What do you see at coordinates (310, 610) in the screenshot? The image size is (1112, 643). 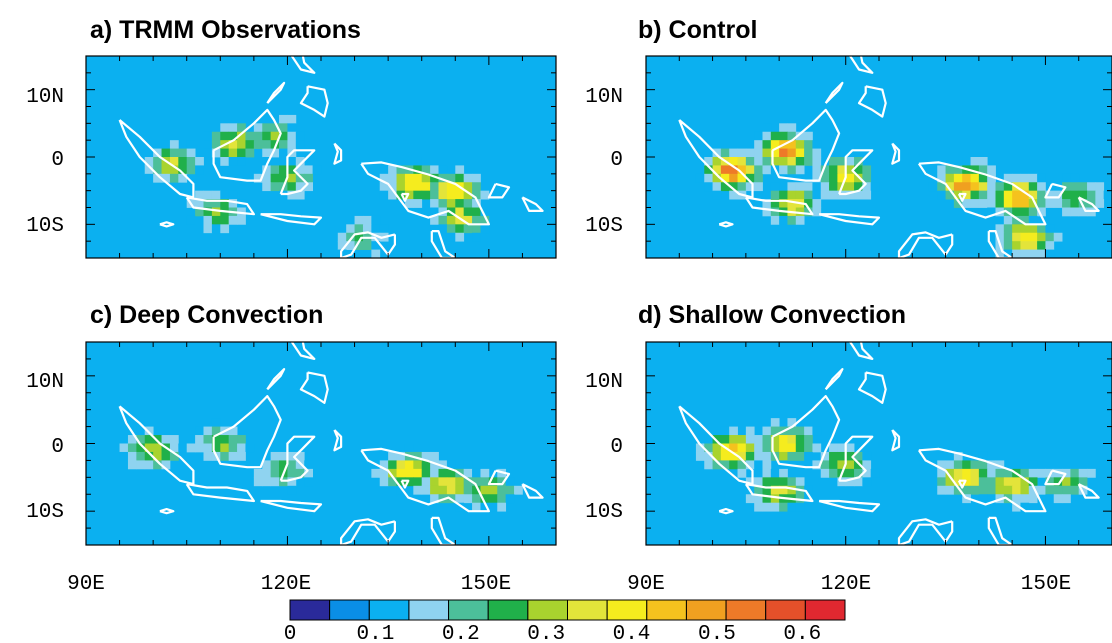 I see `colorbar-swatch` at bounding box center [310, 610].